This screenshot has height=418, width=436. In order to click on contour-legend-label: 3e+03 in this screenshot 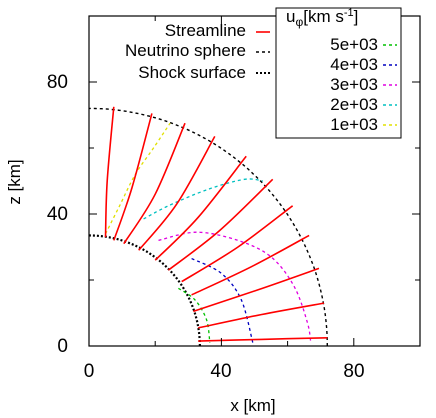, I will do `click(354, 84)`.